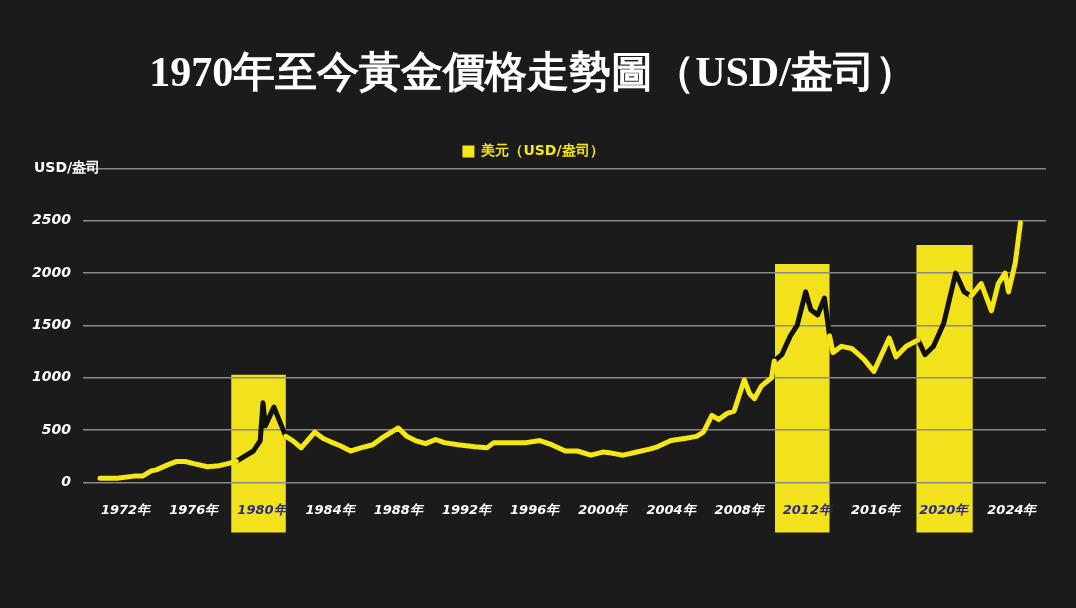 The height and width of the screenshot is (608, 1076). What do you see at coordinates (740, 509) in the screenshot?
I see `x-tick-label: 2008年` at bounding box center [740, 509].